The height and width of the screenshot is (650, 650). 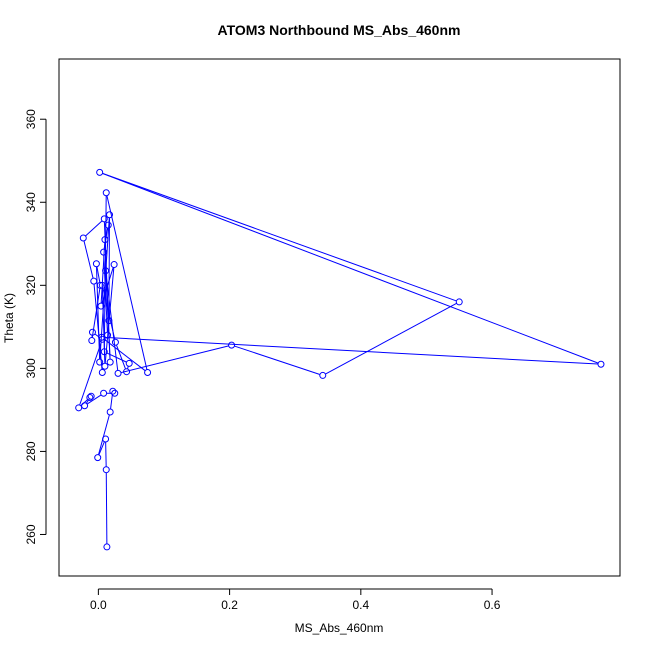 I want to click on x-tick-label: 0.2, so click(x=229, y=605).